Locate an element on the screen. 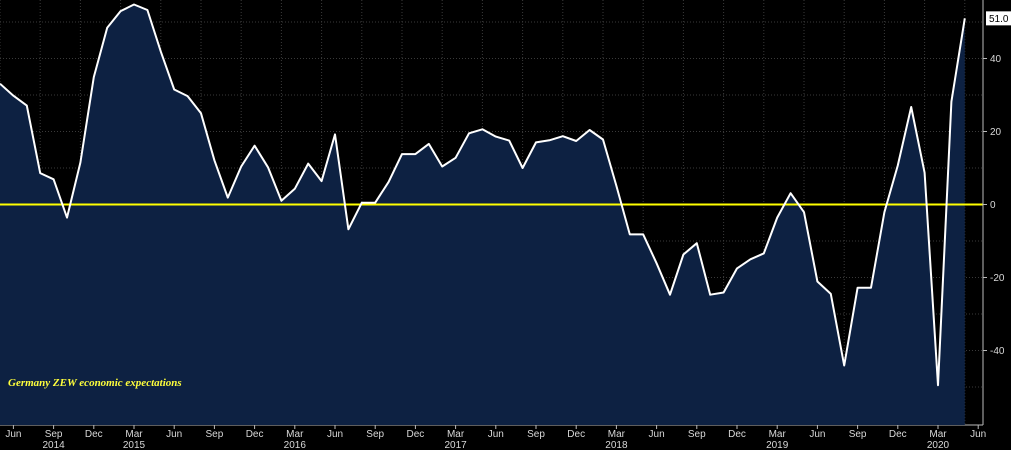 The height and width of the screenshot is (450, 1011). x-year-label: 2019 is located at coordinates (777, 445).